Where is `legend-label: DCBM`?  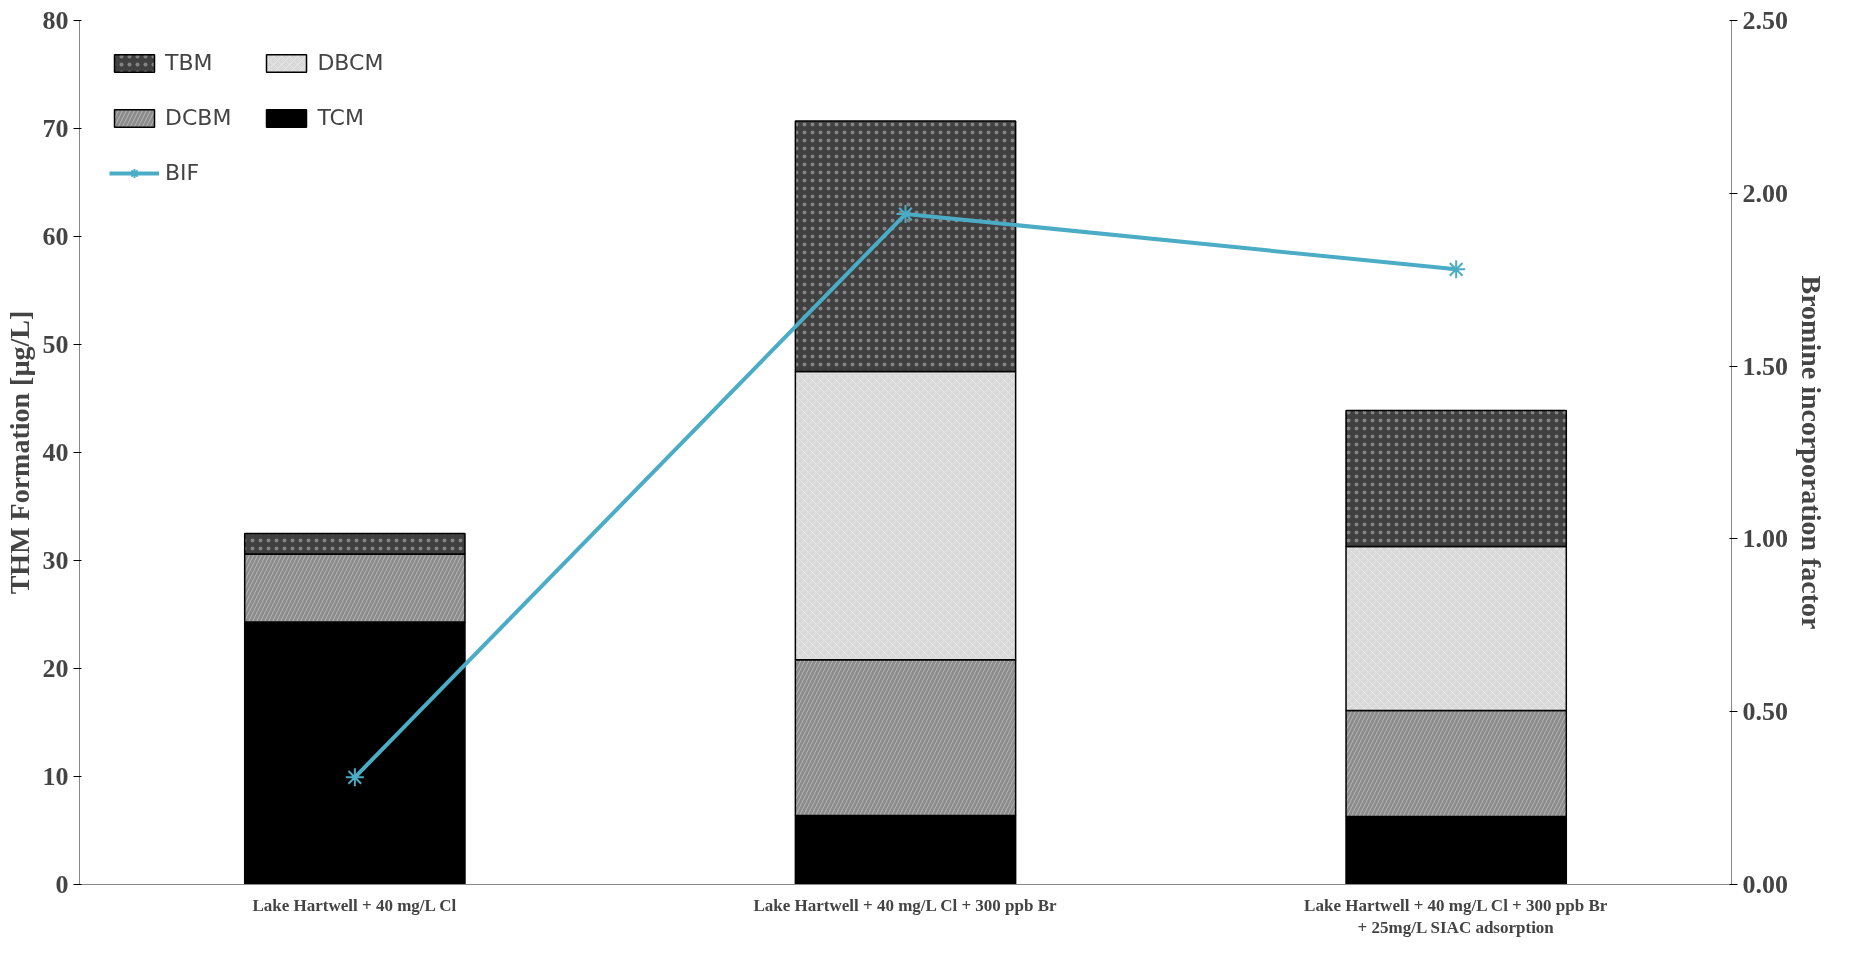 legend-label: DCBM is located at coordinates (198, 117).